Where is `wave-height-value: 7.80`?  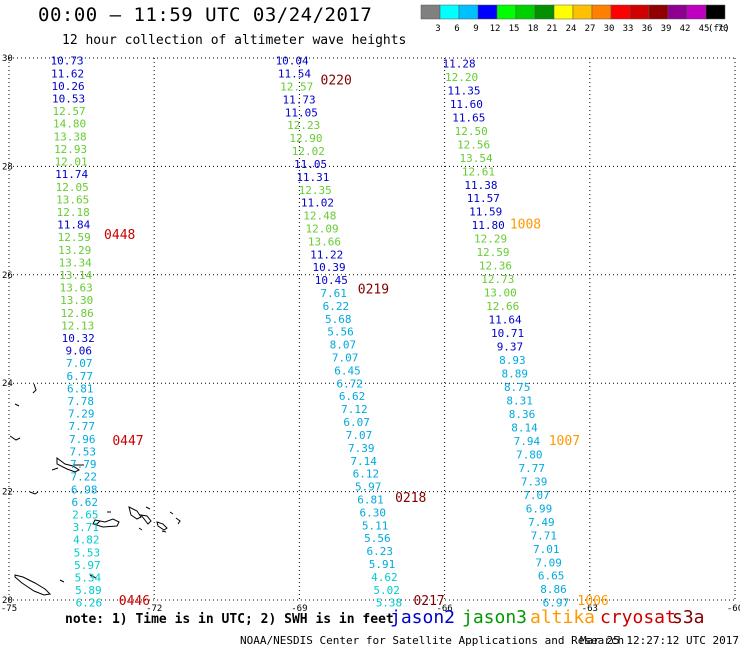 wave-height-value: 7.80 is located at coordinates (529, 454).